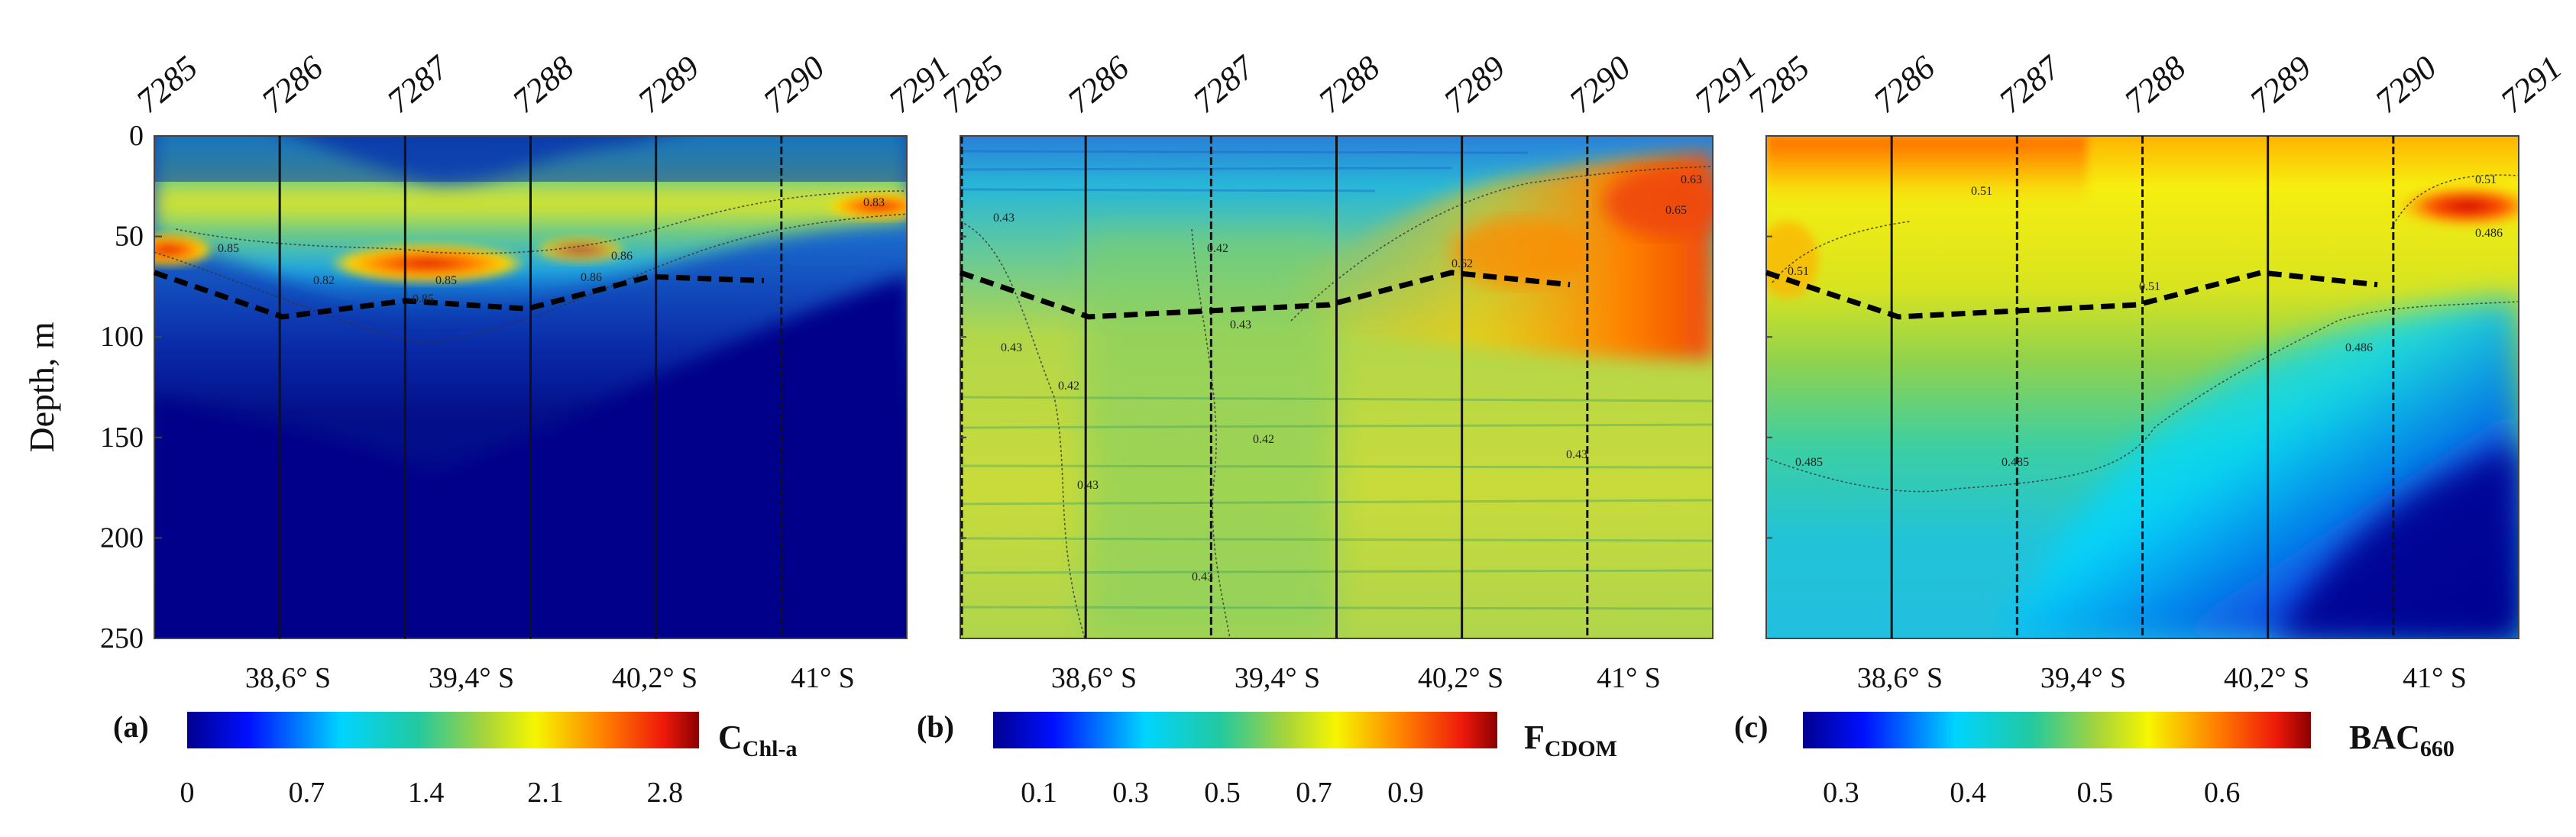 The width and height of the screenshot is (2576, 837). Describe the element at coordinates (2031, 793) in the screenshot. I see `colorbar-c-ticks: 0.3 0.4 0.5 0.6` at that location.